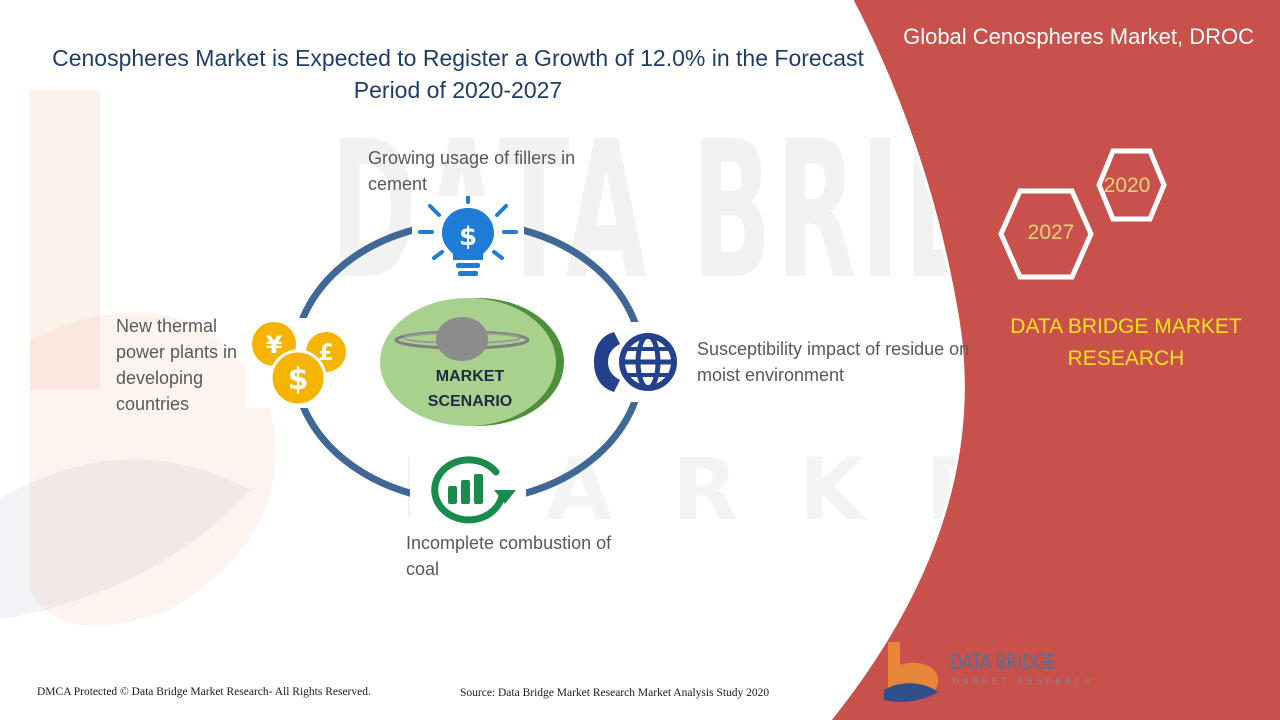  I want to click on lightbulb-dollar-icon: $, so click(468, 240).